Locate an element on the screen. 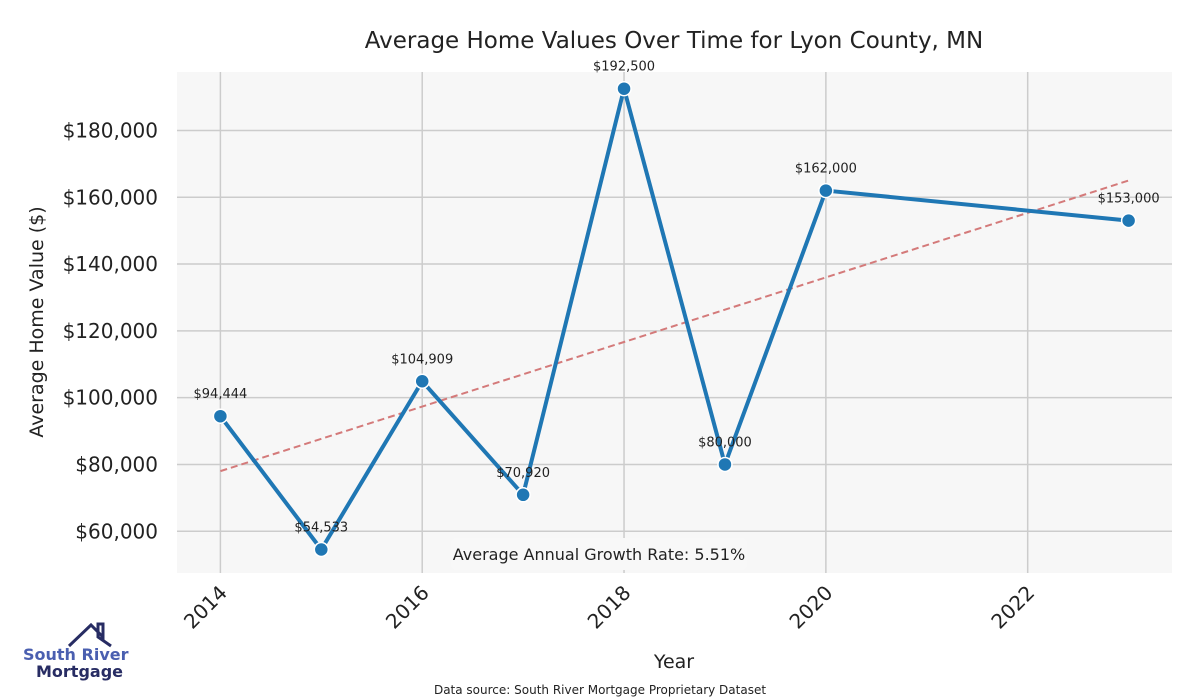 Image resolution: width=1200 pixels, height=700 pixels. y-tick-label: $100,000 is located at coordinates (110, 398).